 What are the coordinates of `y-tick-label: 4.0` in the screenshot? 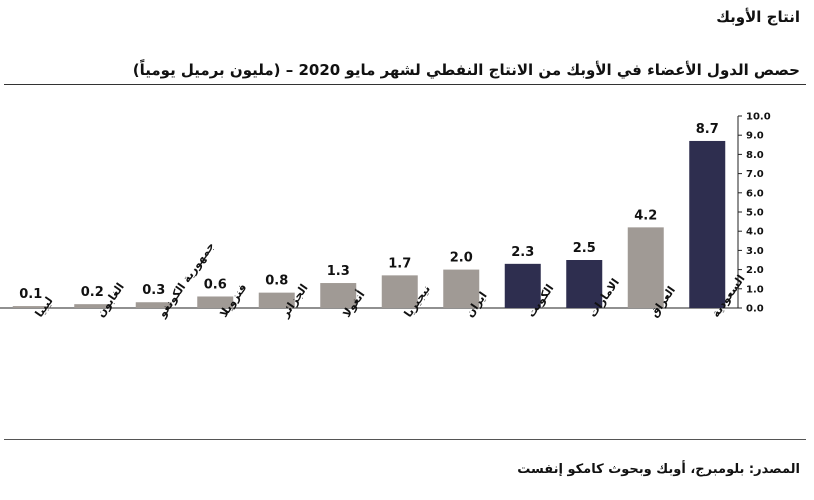 It's located at (755, 232).